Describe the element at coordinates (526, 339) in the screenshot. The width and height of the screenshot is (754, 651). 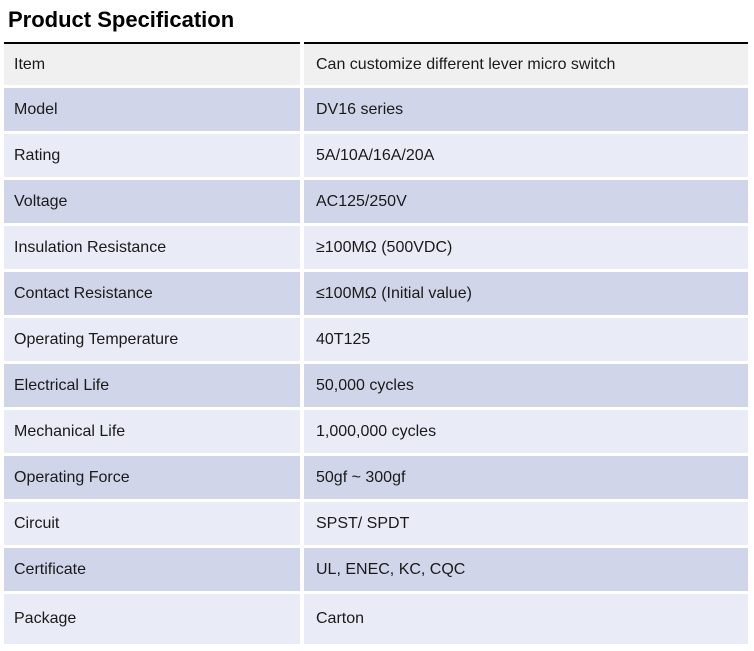
I see `spec-value-cell: 40T125` at that location.